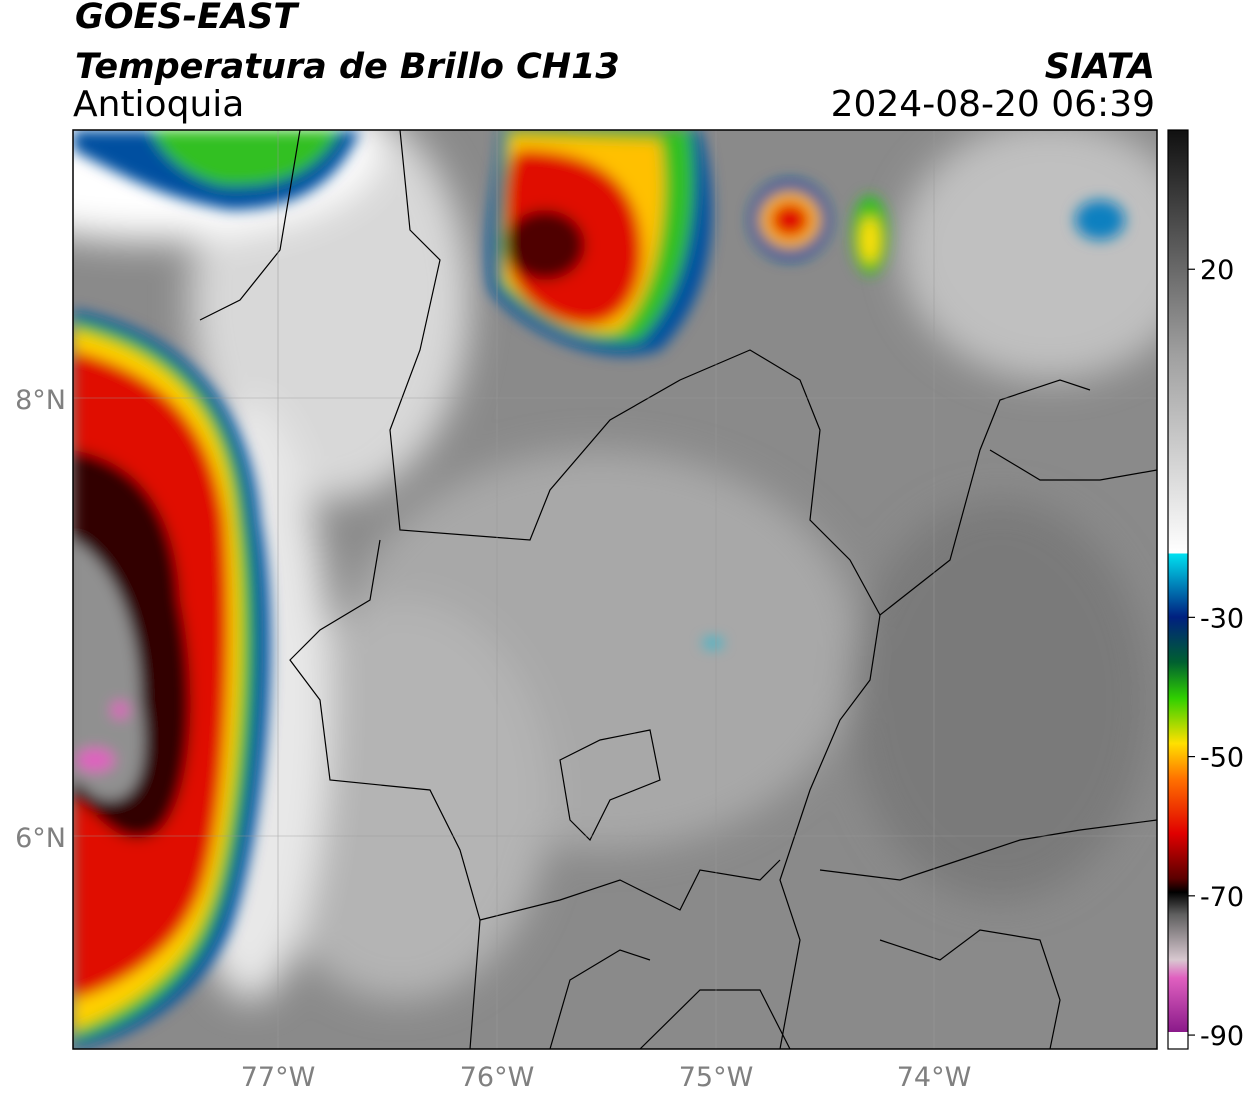 This screenshot has height=1103, width=1252. What do you see at coordinates (1100, 67) in the screenshot?
I see `source: SIATA` at bounding box center [1100, 67].